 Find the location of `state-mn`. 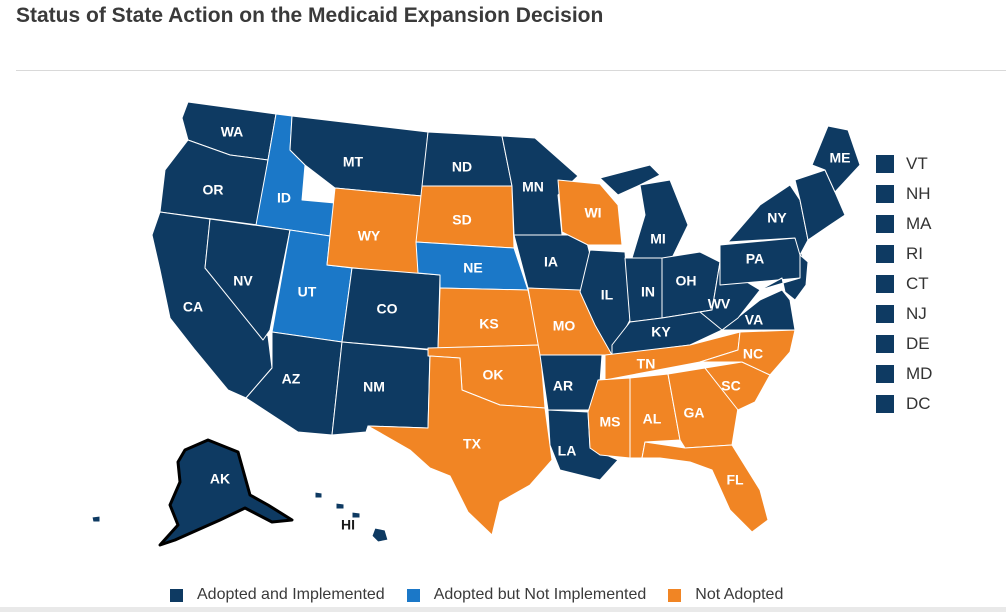

state-mn is located at coordinates (540, 185).